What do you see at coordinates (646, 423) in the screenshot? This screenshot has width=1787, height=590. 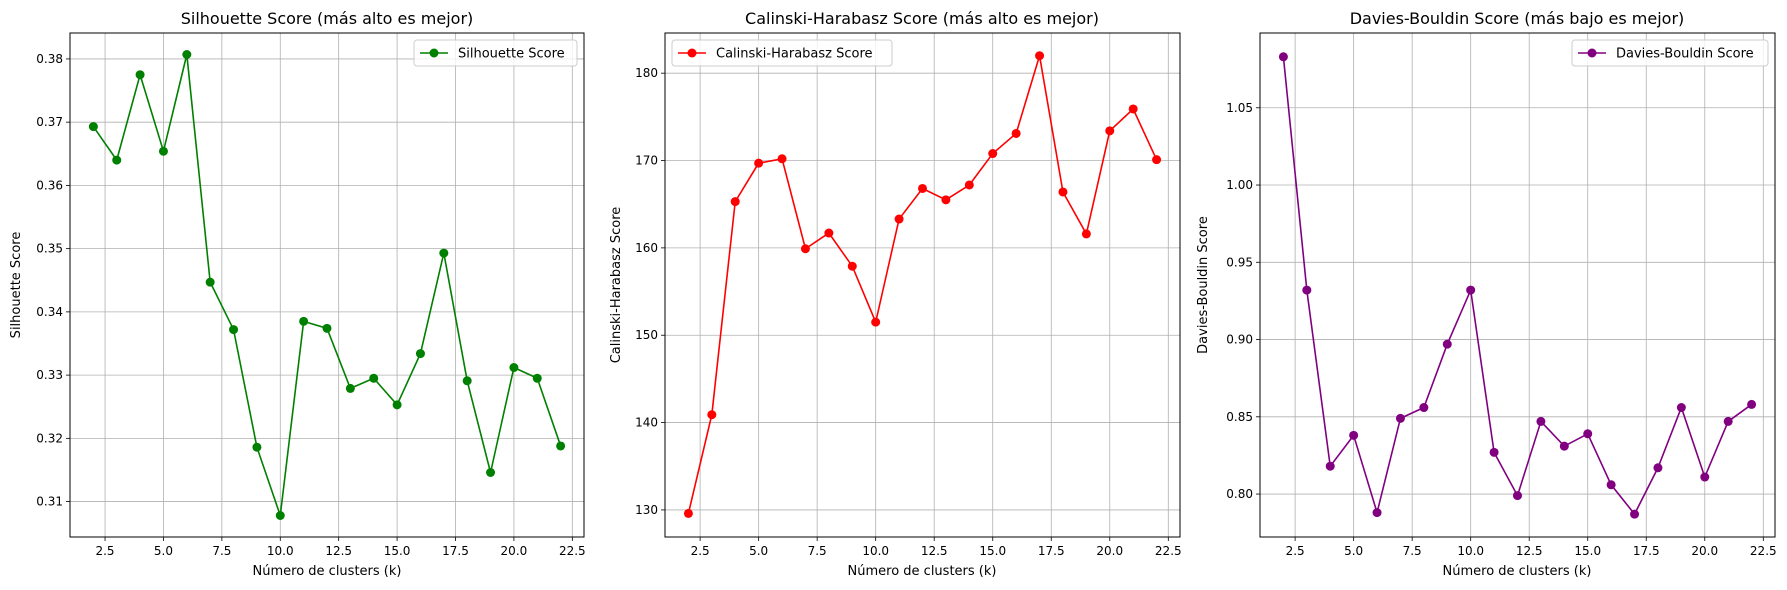 I see `y-tick-label: 140` at bounding box center [646, 423].